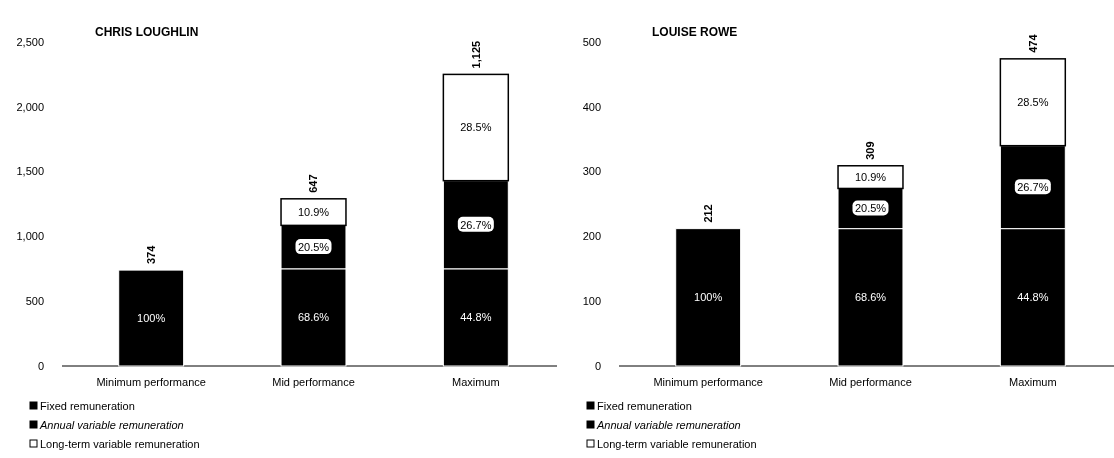 The width and height of the screenshot is (1114, 458). What do you see at coordinates (695, 32) in the screenshot?
I see `chart-title: LOUISE ROWE` at bounding box center [695, 32].